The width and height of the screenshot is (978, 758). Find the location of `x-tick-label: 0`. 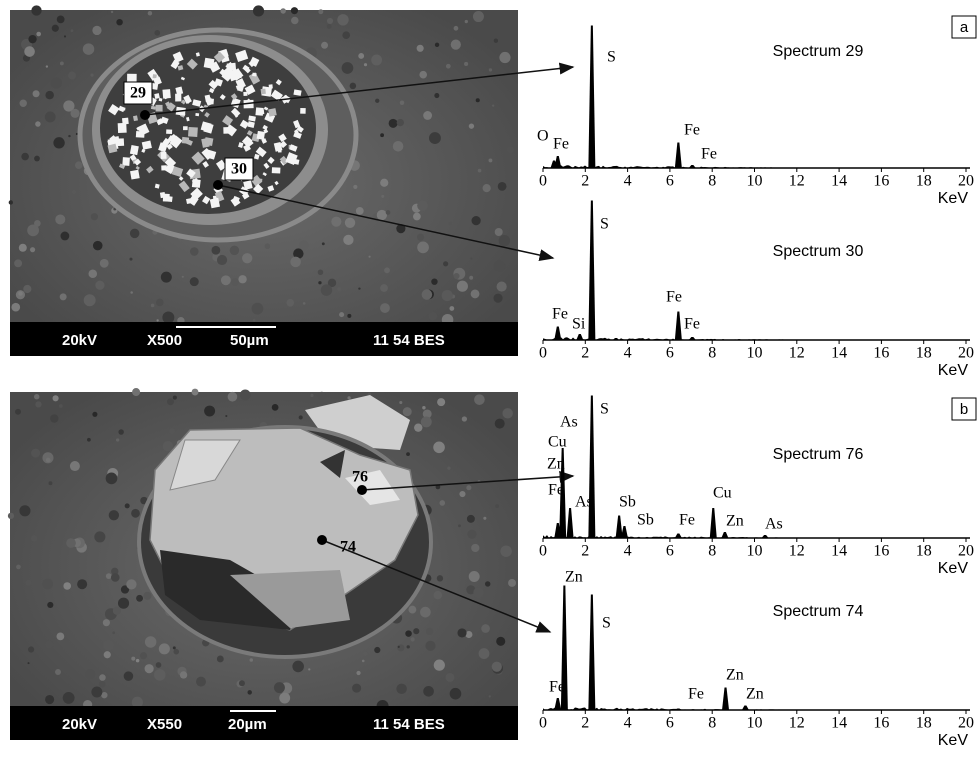

x-tick-label: 0 is located at coordinates (543, 551).